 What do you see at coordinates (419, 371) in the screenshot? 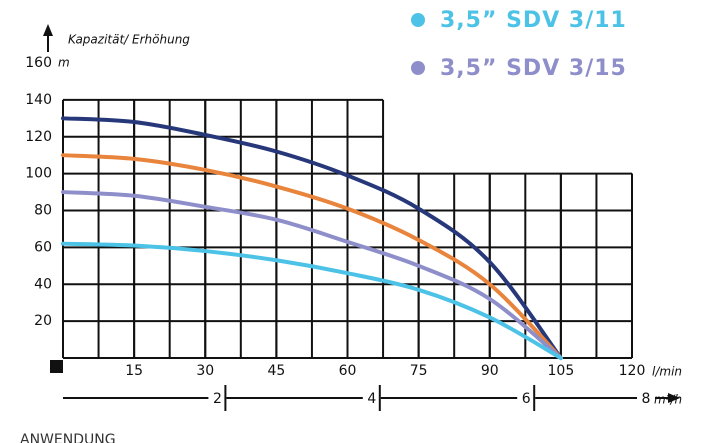
I see `x-tick-label: 75` at bounding box center [419, 371].